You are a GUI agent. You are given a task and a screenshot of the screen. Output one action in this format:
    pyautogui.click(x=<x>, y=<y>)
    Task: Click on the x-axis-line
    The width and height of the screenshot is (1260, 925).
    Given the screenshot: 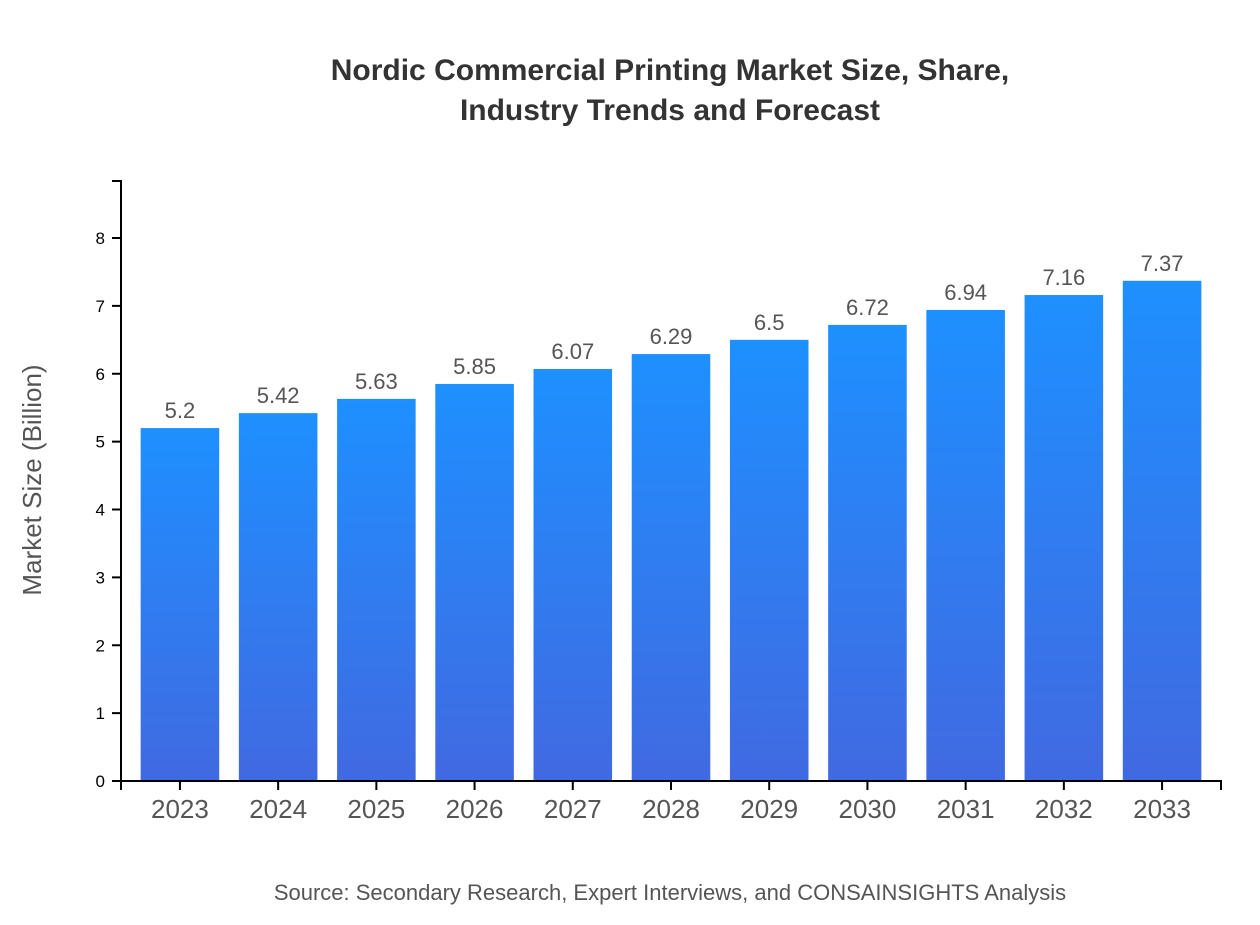 What is the action you would take?
    pyautogui.click(x=671, y=785)
    